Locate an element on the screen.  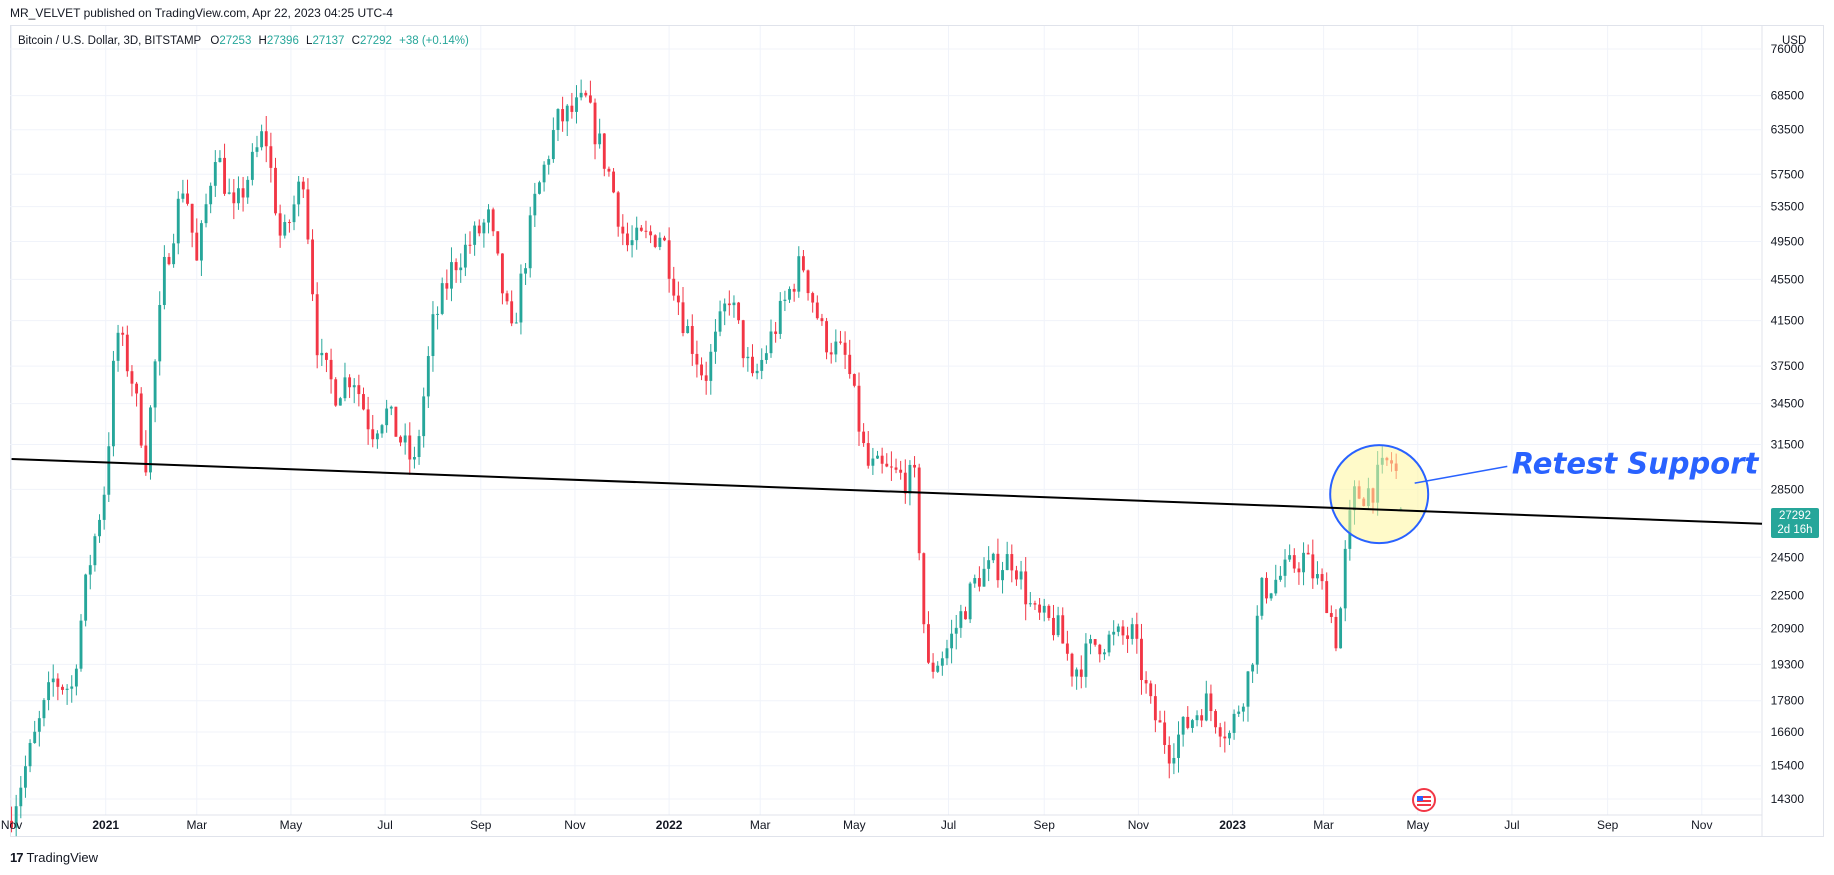
y-tick-label: 16600 is located at coordinates (1788, 732).